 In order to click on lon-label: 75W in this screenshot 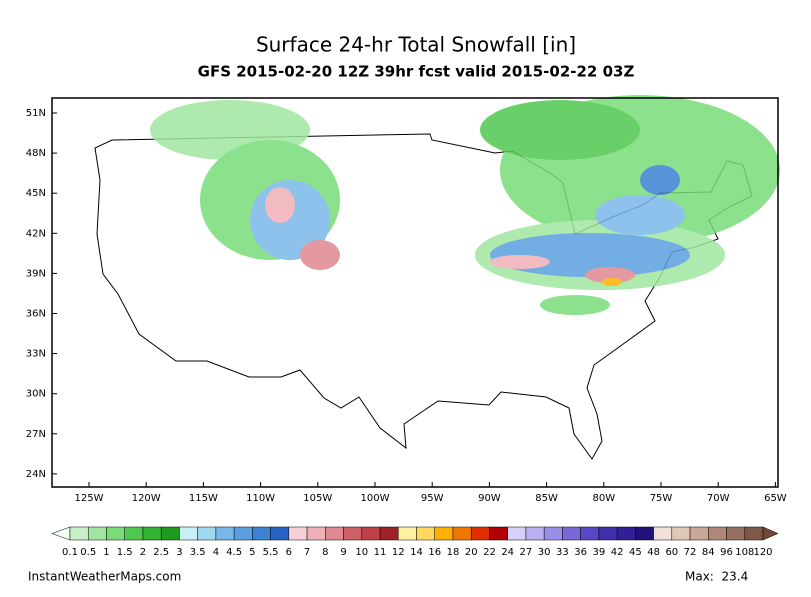, I will do `click(661, 498)`.